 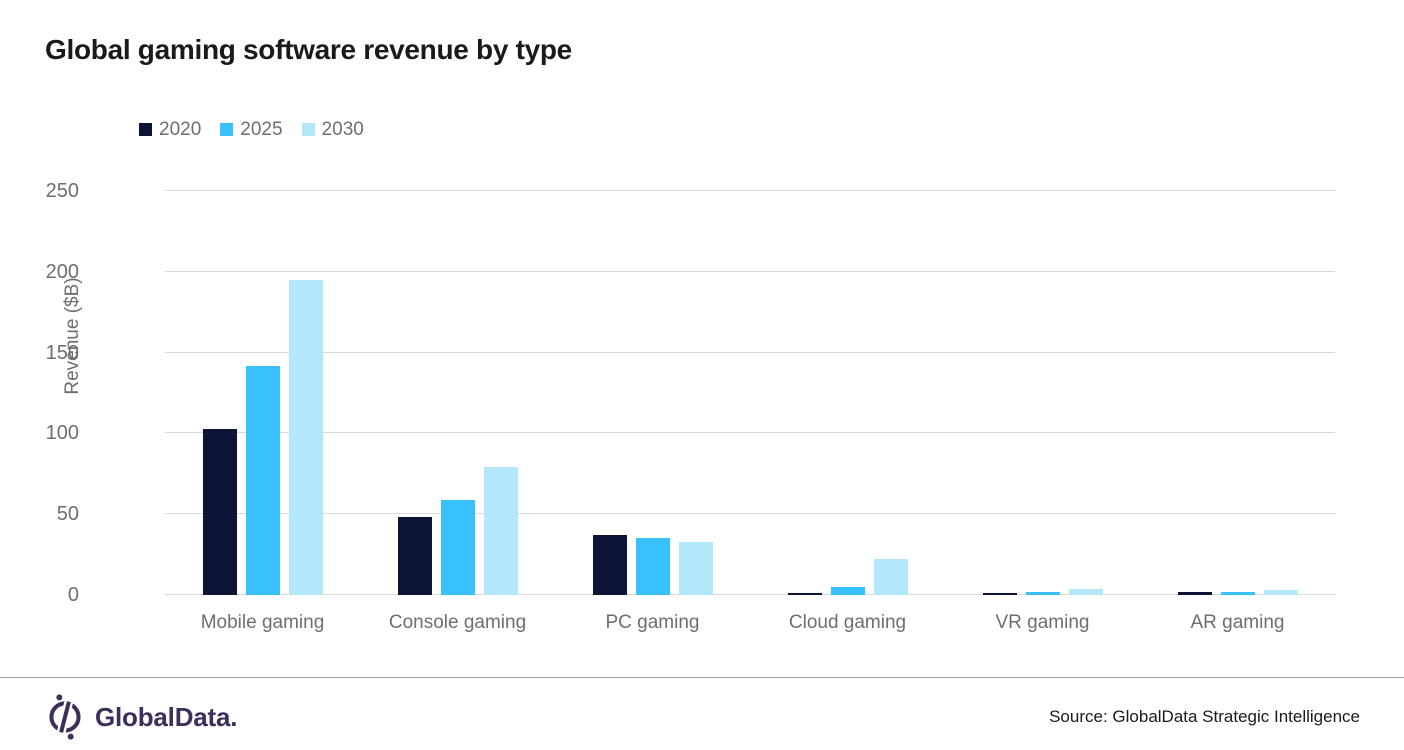 I want to click on bar-group-mobile-gaming, so click(x=262, y=437).